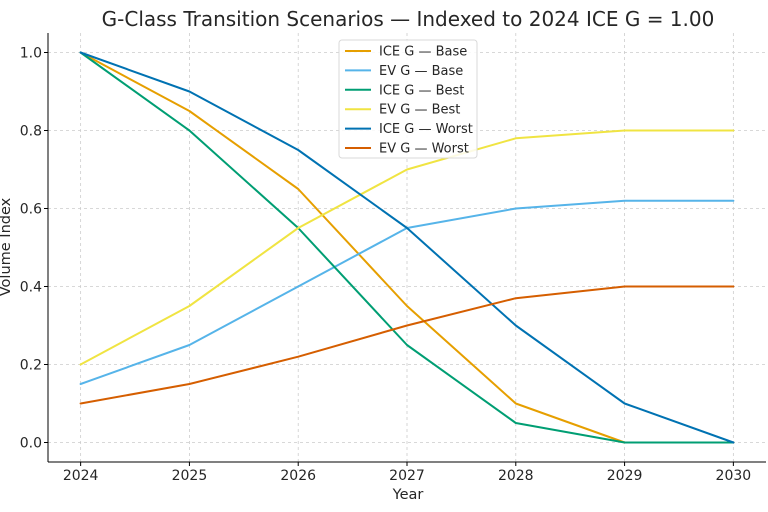  I want to click on x-tick-label: 2027, so click(407, 476).